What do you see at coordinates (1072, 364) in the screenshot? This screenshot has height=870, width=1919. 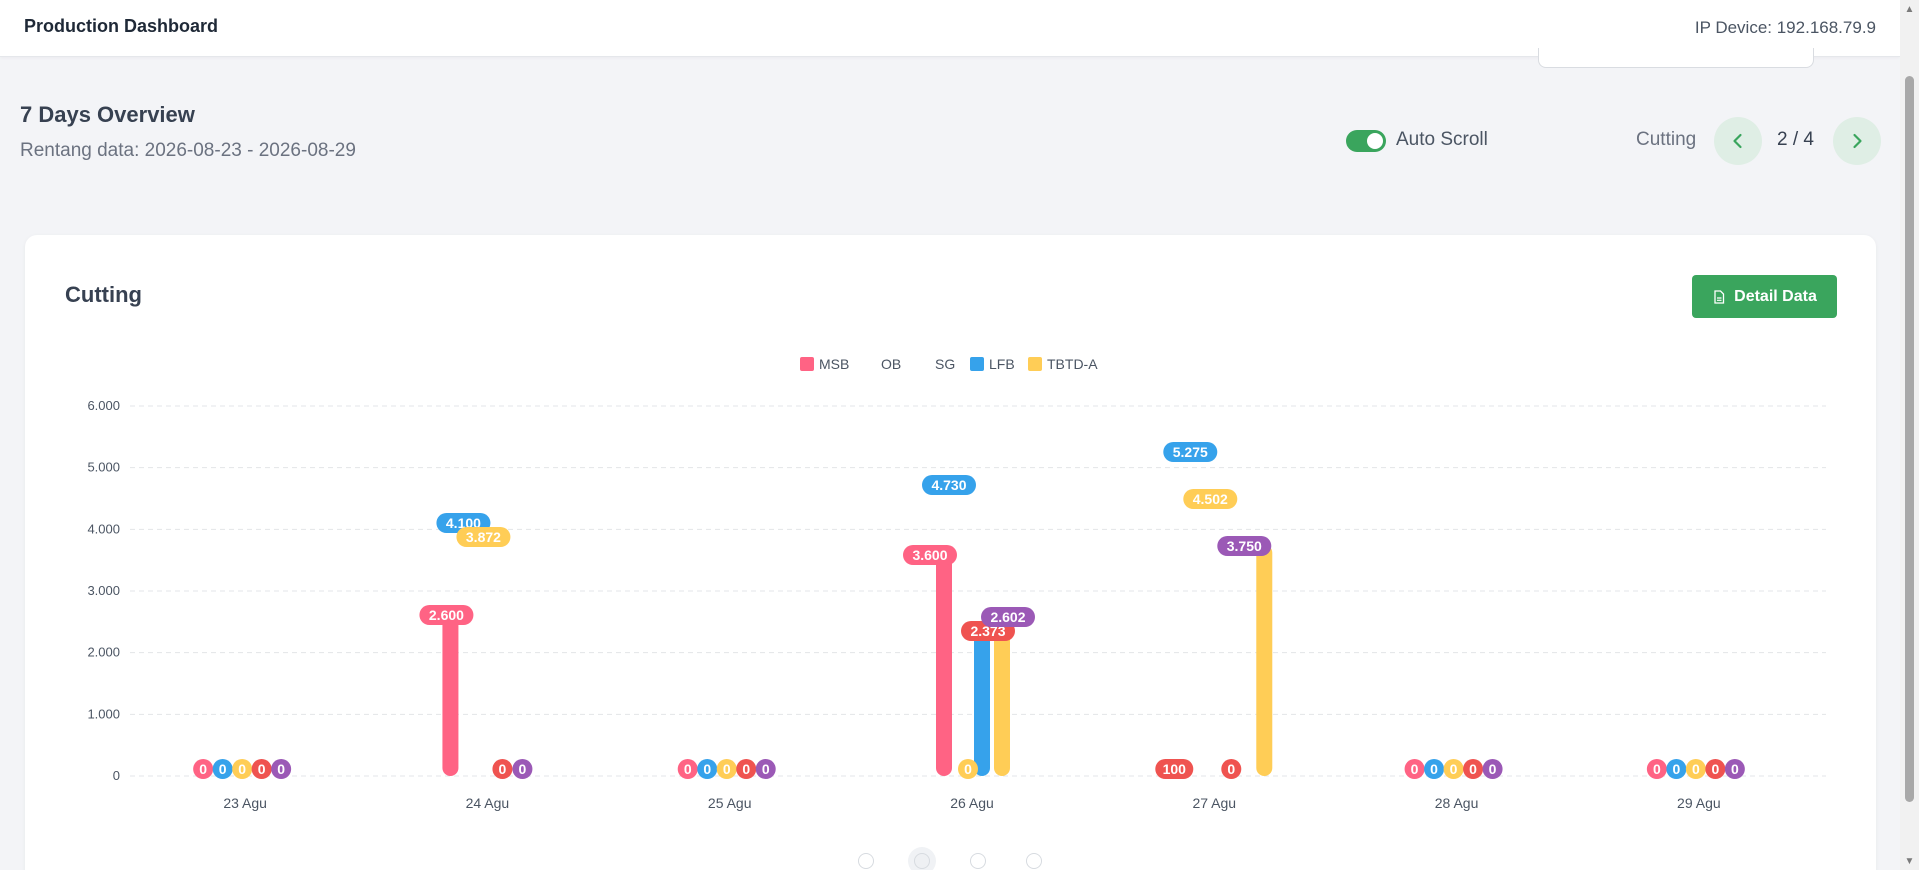 I see `legend-label: TBTD-A` at bounding box center [1072, 364].